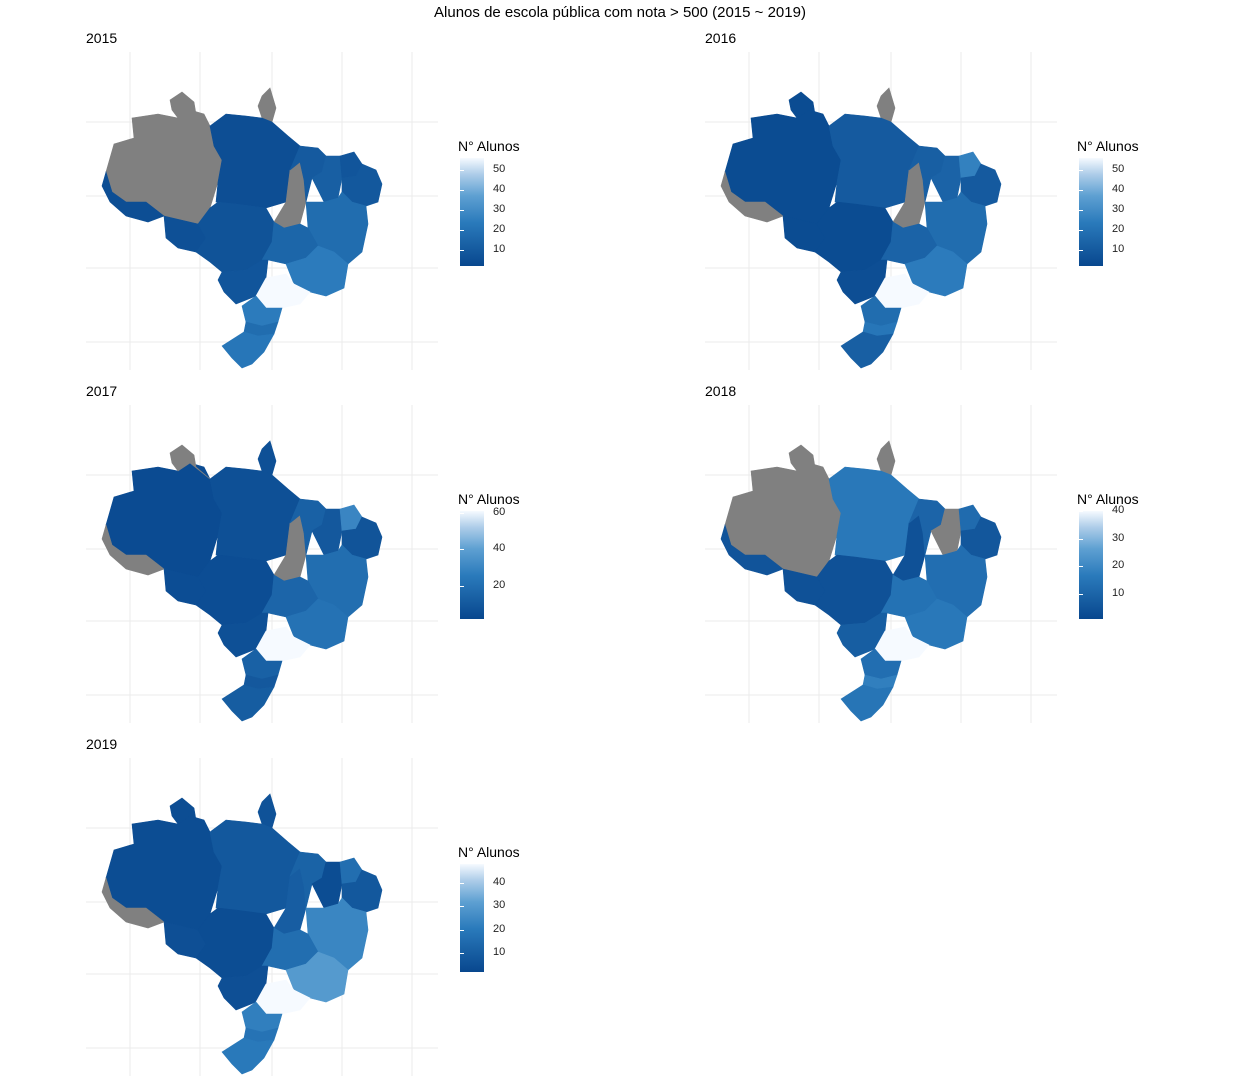 The image size is (1240, 1083). Describe the element at coordinates (513, 914) in the screenshot. I see `color-legend: N° Alunos 10 20 30 40` at that location.